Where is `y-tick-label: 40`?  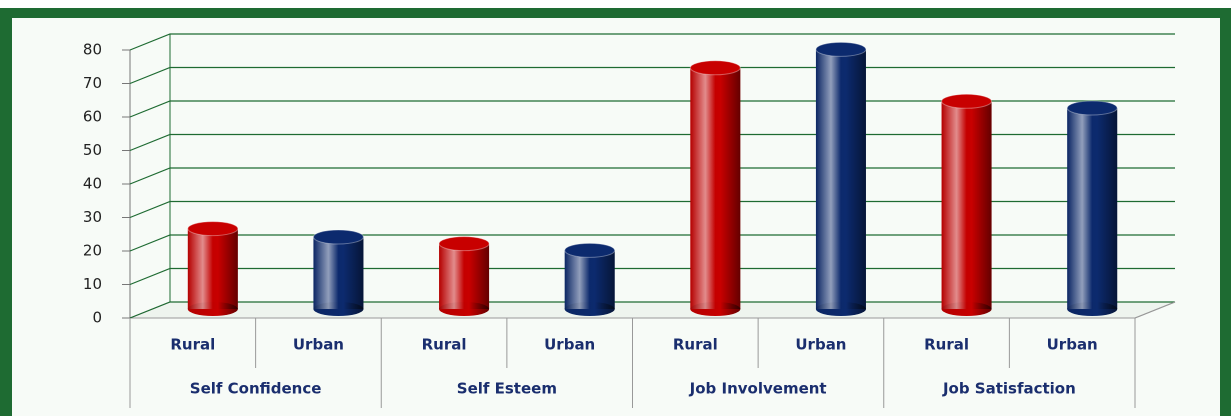 y-tick-label: 40 is located at coordinates (92, 184).